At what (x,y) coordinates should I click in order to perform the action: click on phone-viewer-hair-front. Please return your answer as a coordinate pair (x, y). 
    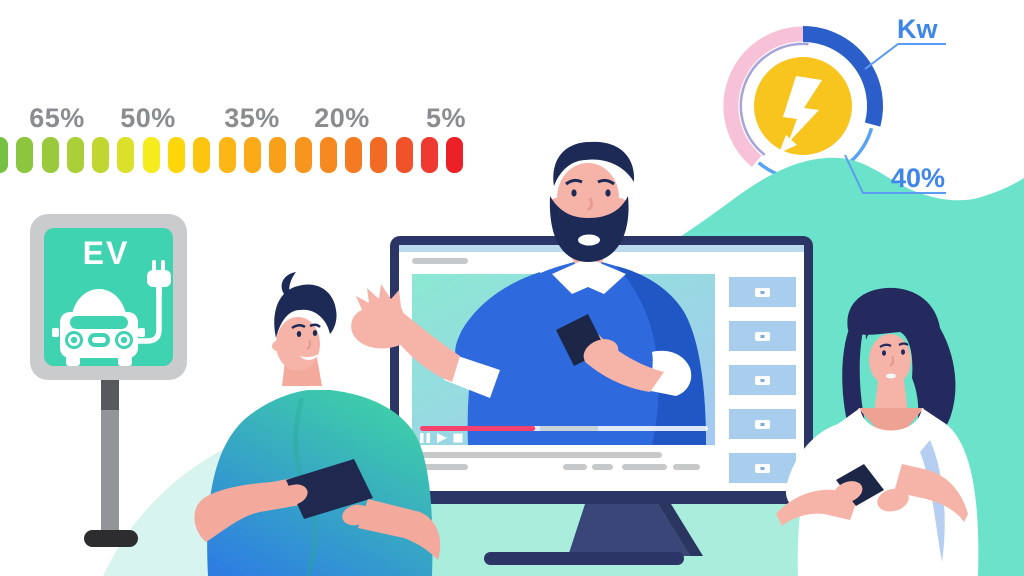
    Looking at the image, I should click on (894, 320).